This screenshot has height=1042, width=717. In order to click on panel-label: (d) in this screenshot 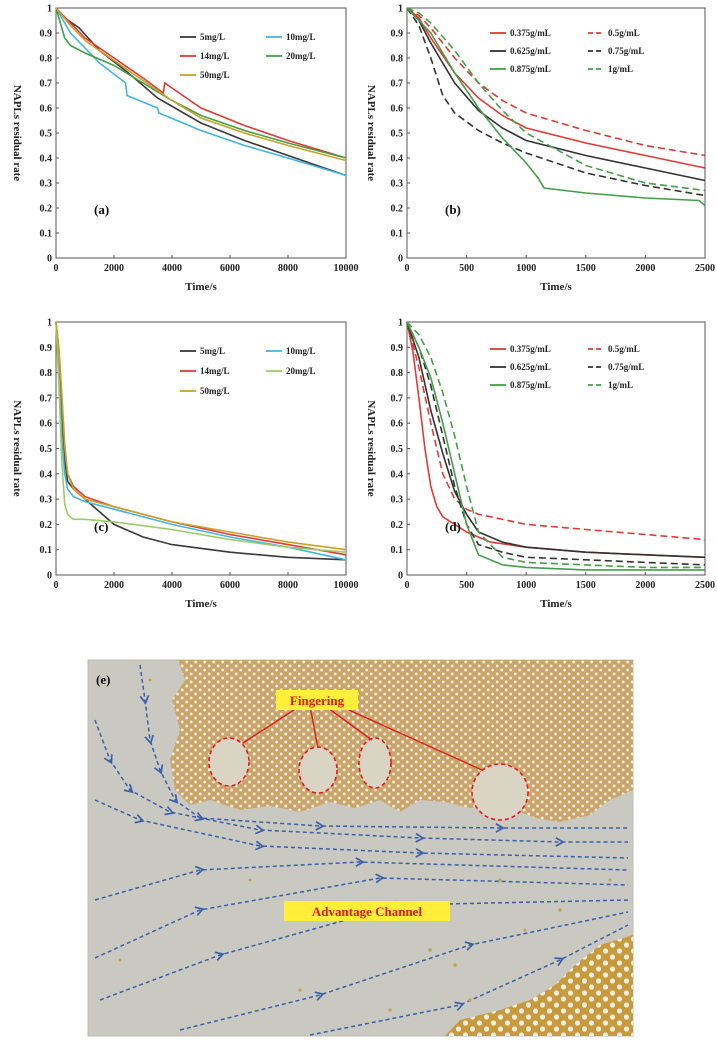, I will do `click(453, 526)`.